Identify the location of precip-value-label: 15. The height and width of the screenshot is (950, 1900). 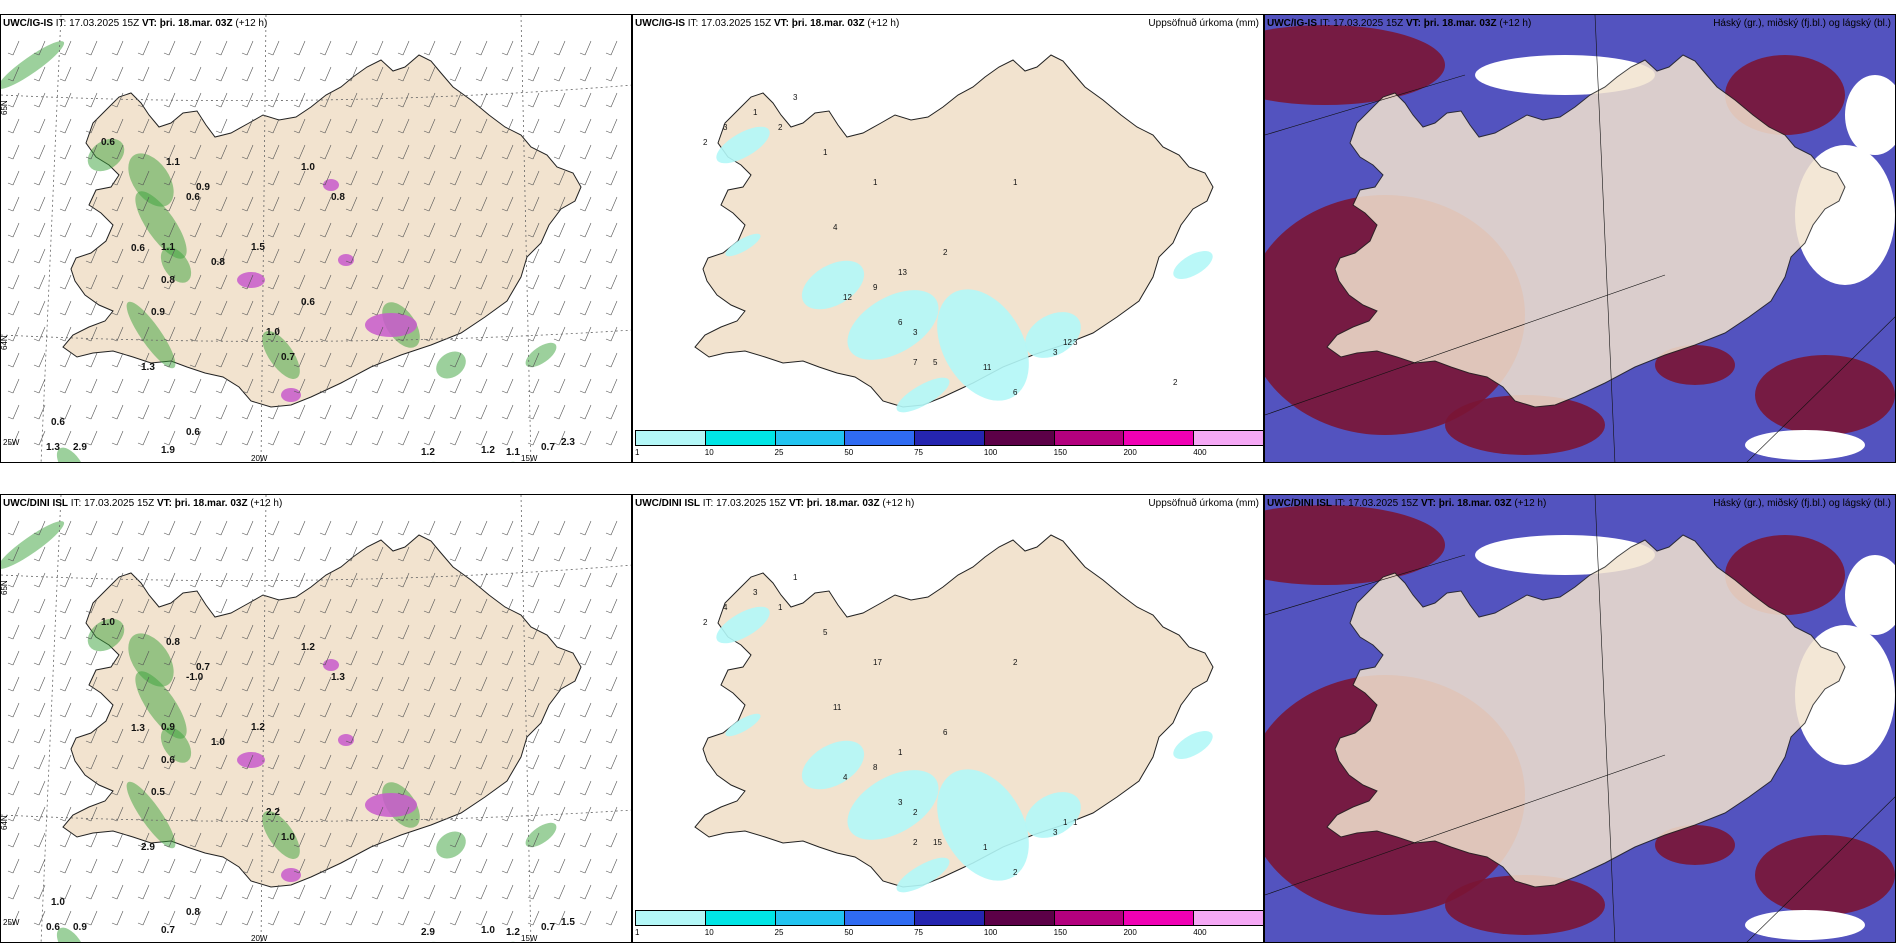
(937, 842).